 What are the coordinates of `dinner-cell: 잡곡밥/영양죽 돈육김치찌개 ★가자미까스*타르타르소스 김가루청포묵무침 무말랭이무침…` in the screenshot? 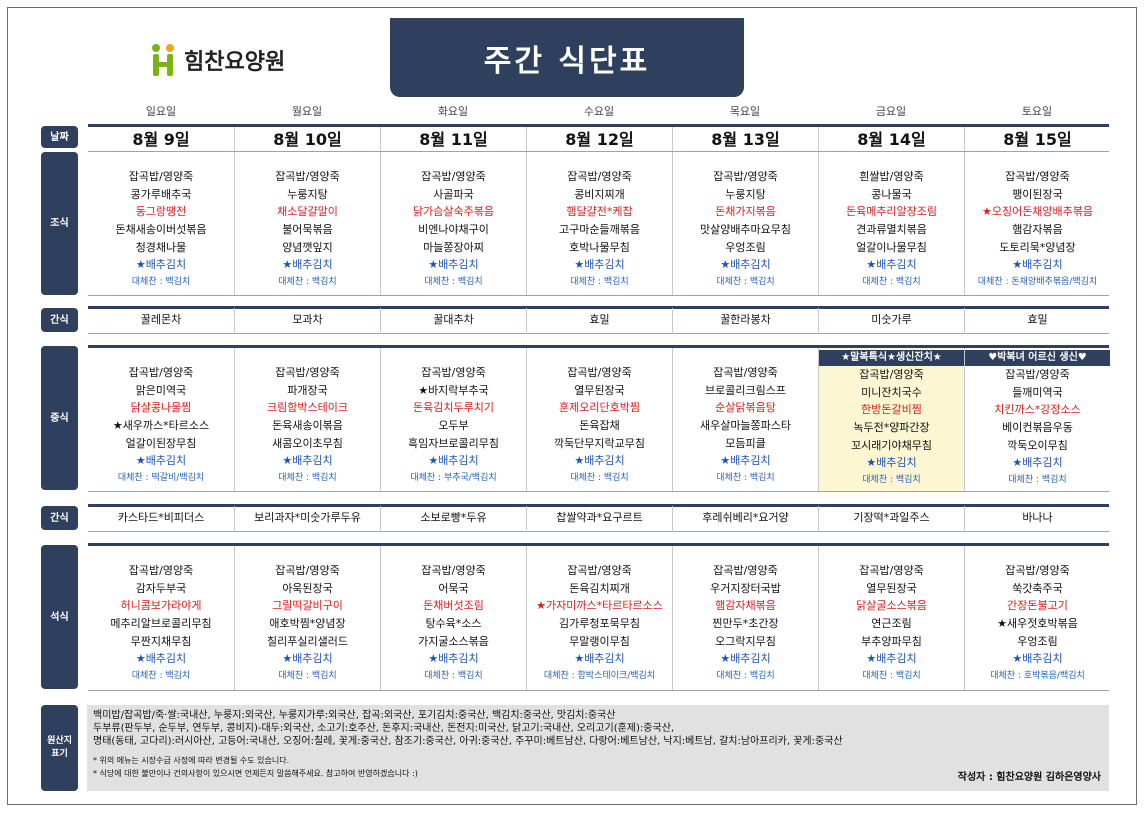 It's located at (599, 618).